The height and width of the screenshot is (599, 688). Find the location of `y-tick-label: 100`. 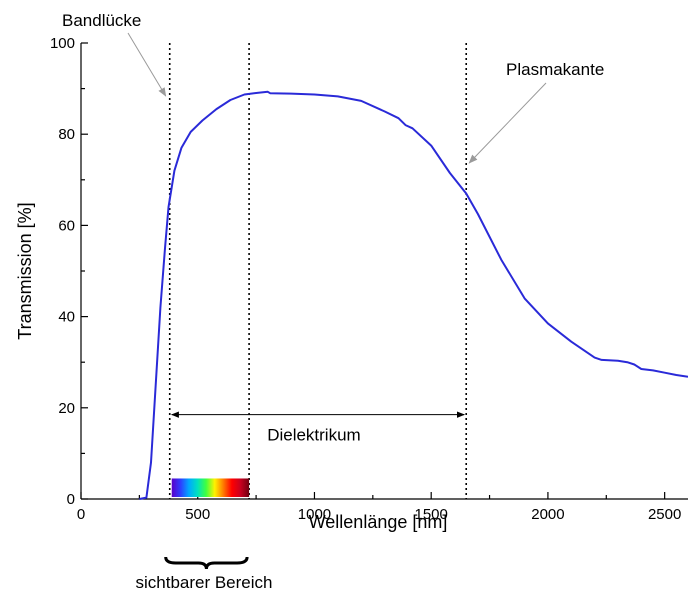

y-tick-label: 100 is located at coordinates (62, 43).